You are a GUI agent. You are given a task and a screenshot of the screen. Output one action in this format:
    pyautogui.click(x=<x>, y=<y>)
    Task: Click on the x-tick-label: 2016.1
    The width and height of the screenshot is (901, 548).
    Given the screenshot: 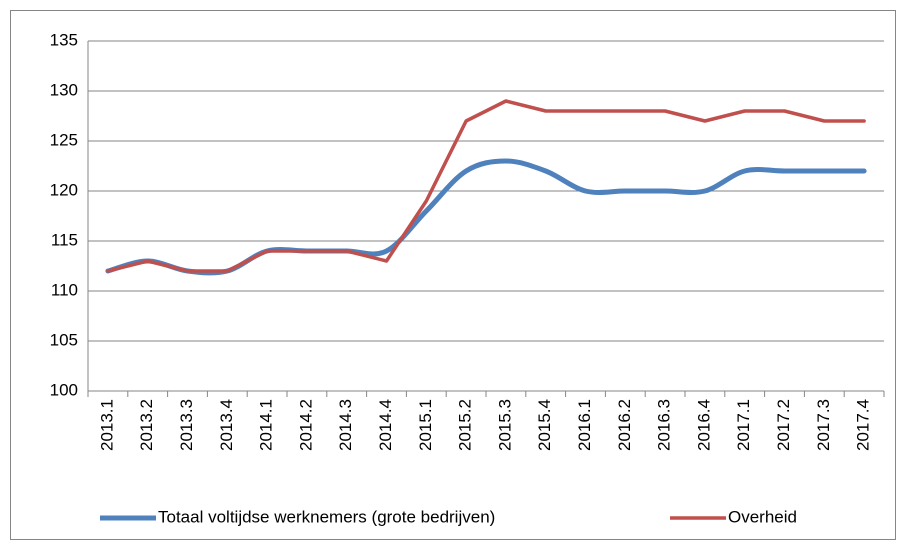 What is the action you would take?
    pyautogui.click(x=584, y=425)
    